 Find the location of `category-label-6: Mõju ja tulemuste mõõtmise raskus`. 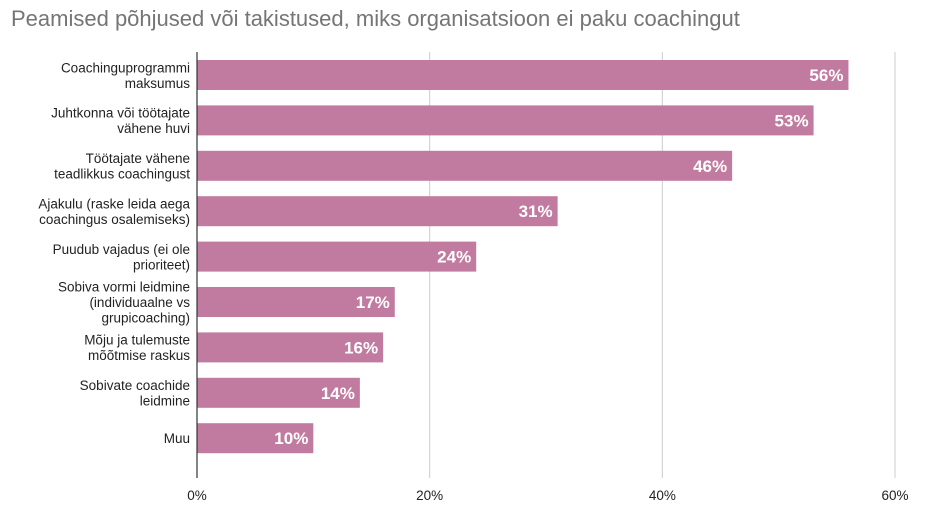

category-label-6: Mõju ja tulemuste mõõtmise raskus is located at coordinates (137, 348).